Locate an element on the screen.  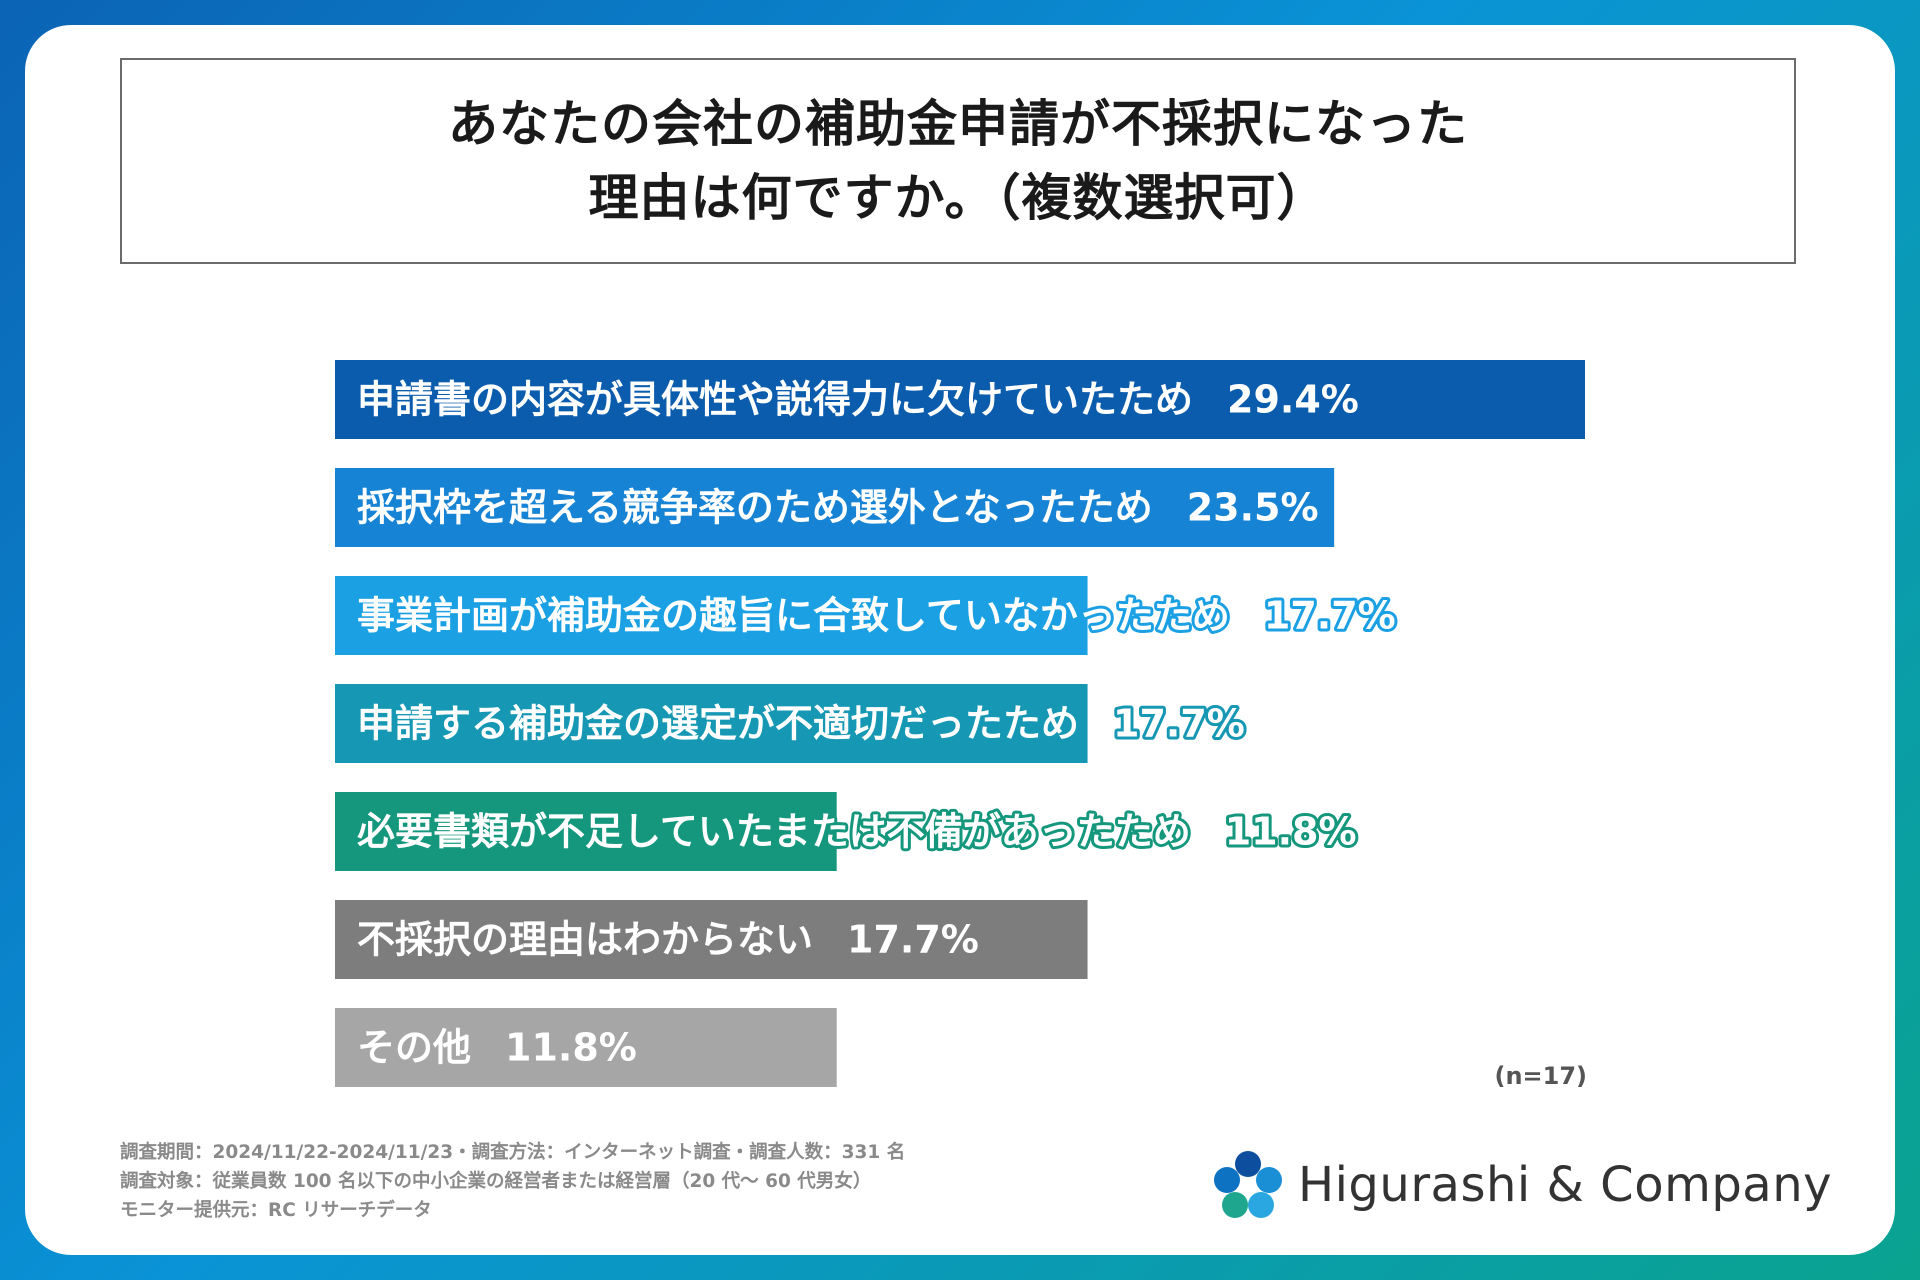
value-label-4: 17.7% is located at coordinates (1179, 724).